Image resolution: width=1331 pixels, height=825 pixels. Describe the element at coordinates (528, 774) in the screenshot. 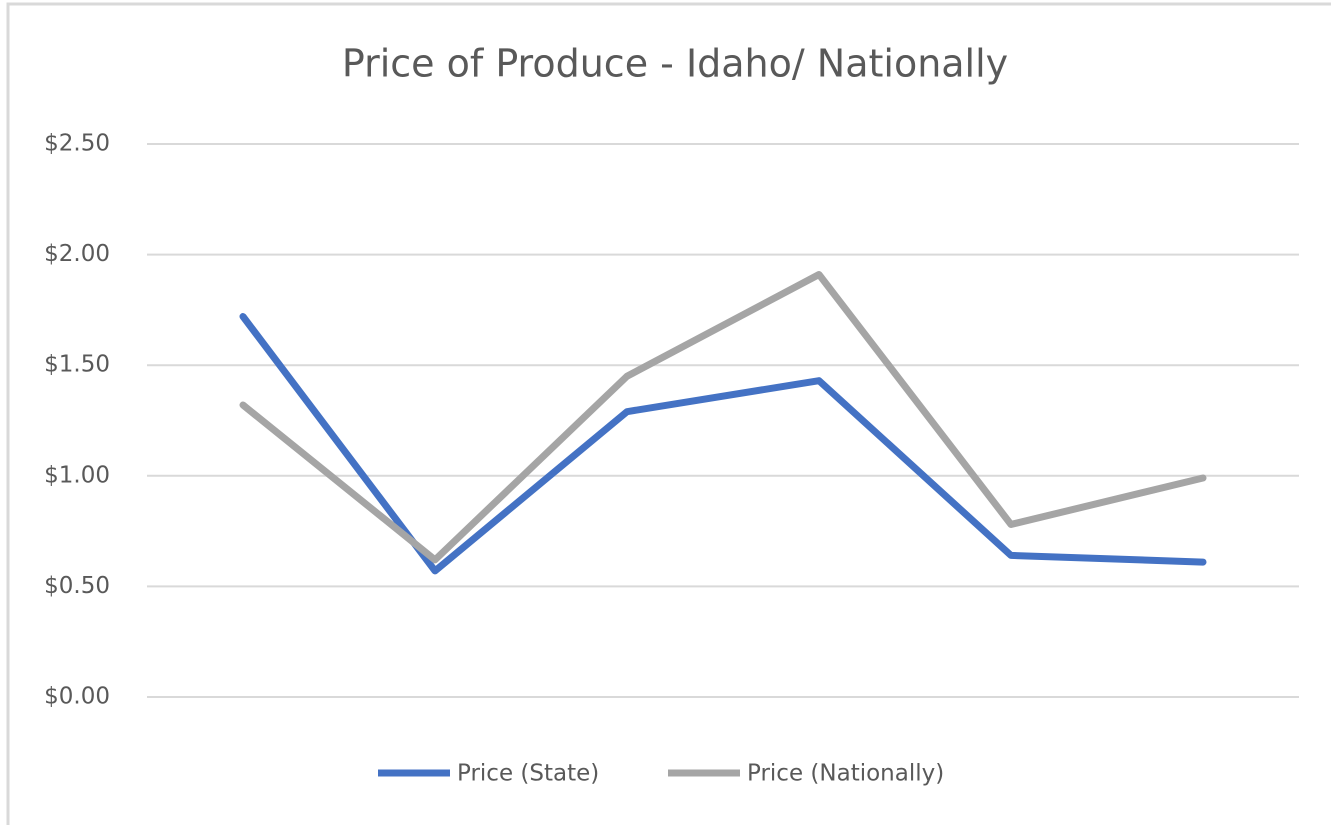

I see `legend-label: Price (State)` at that location.